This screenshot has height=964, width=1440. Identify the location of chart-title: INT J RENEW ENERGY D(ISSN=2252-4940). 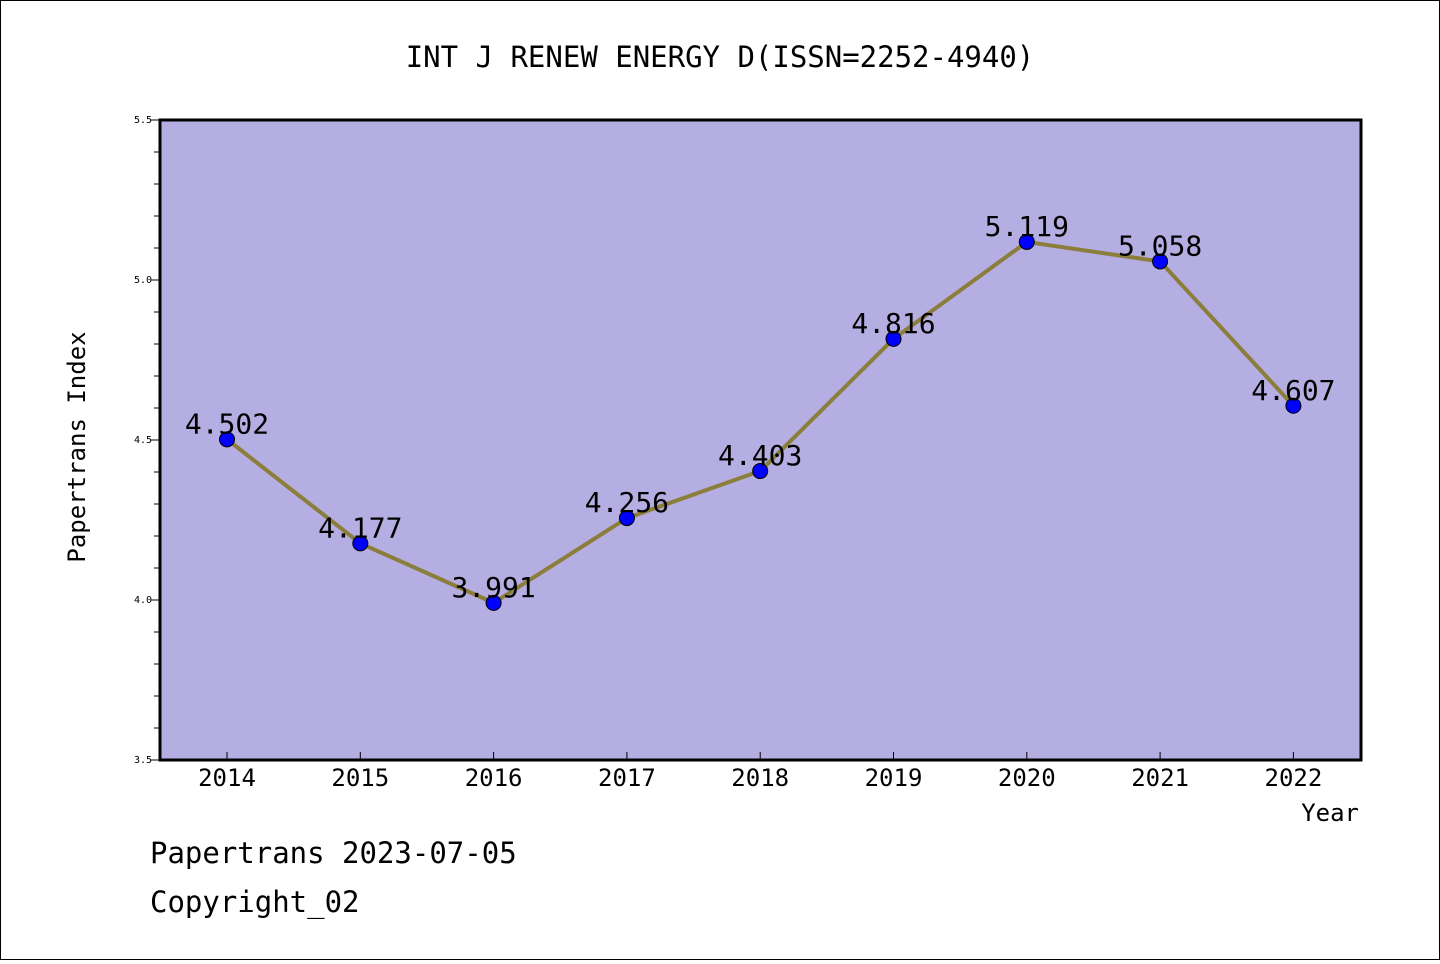
(720, 57).